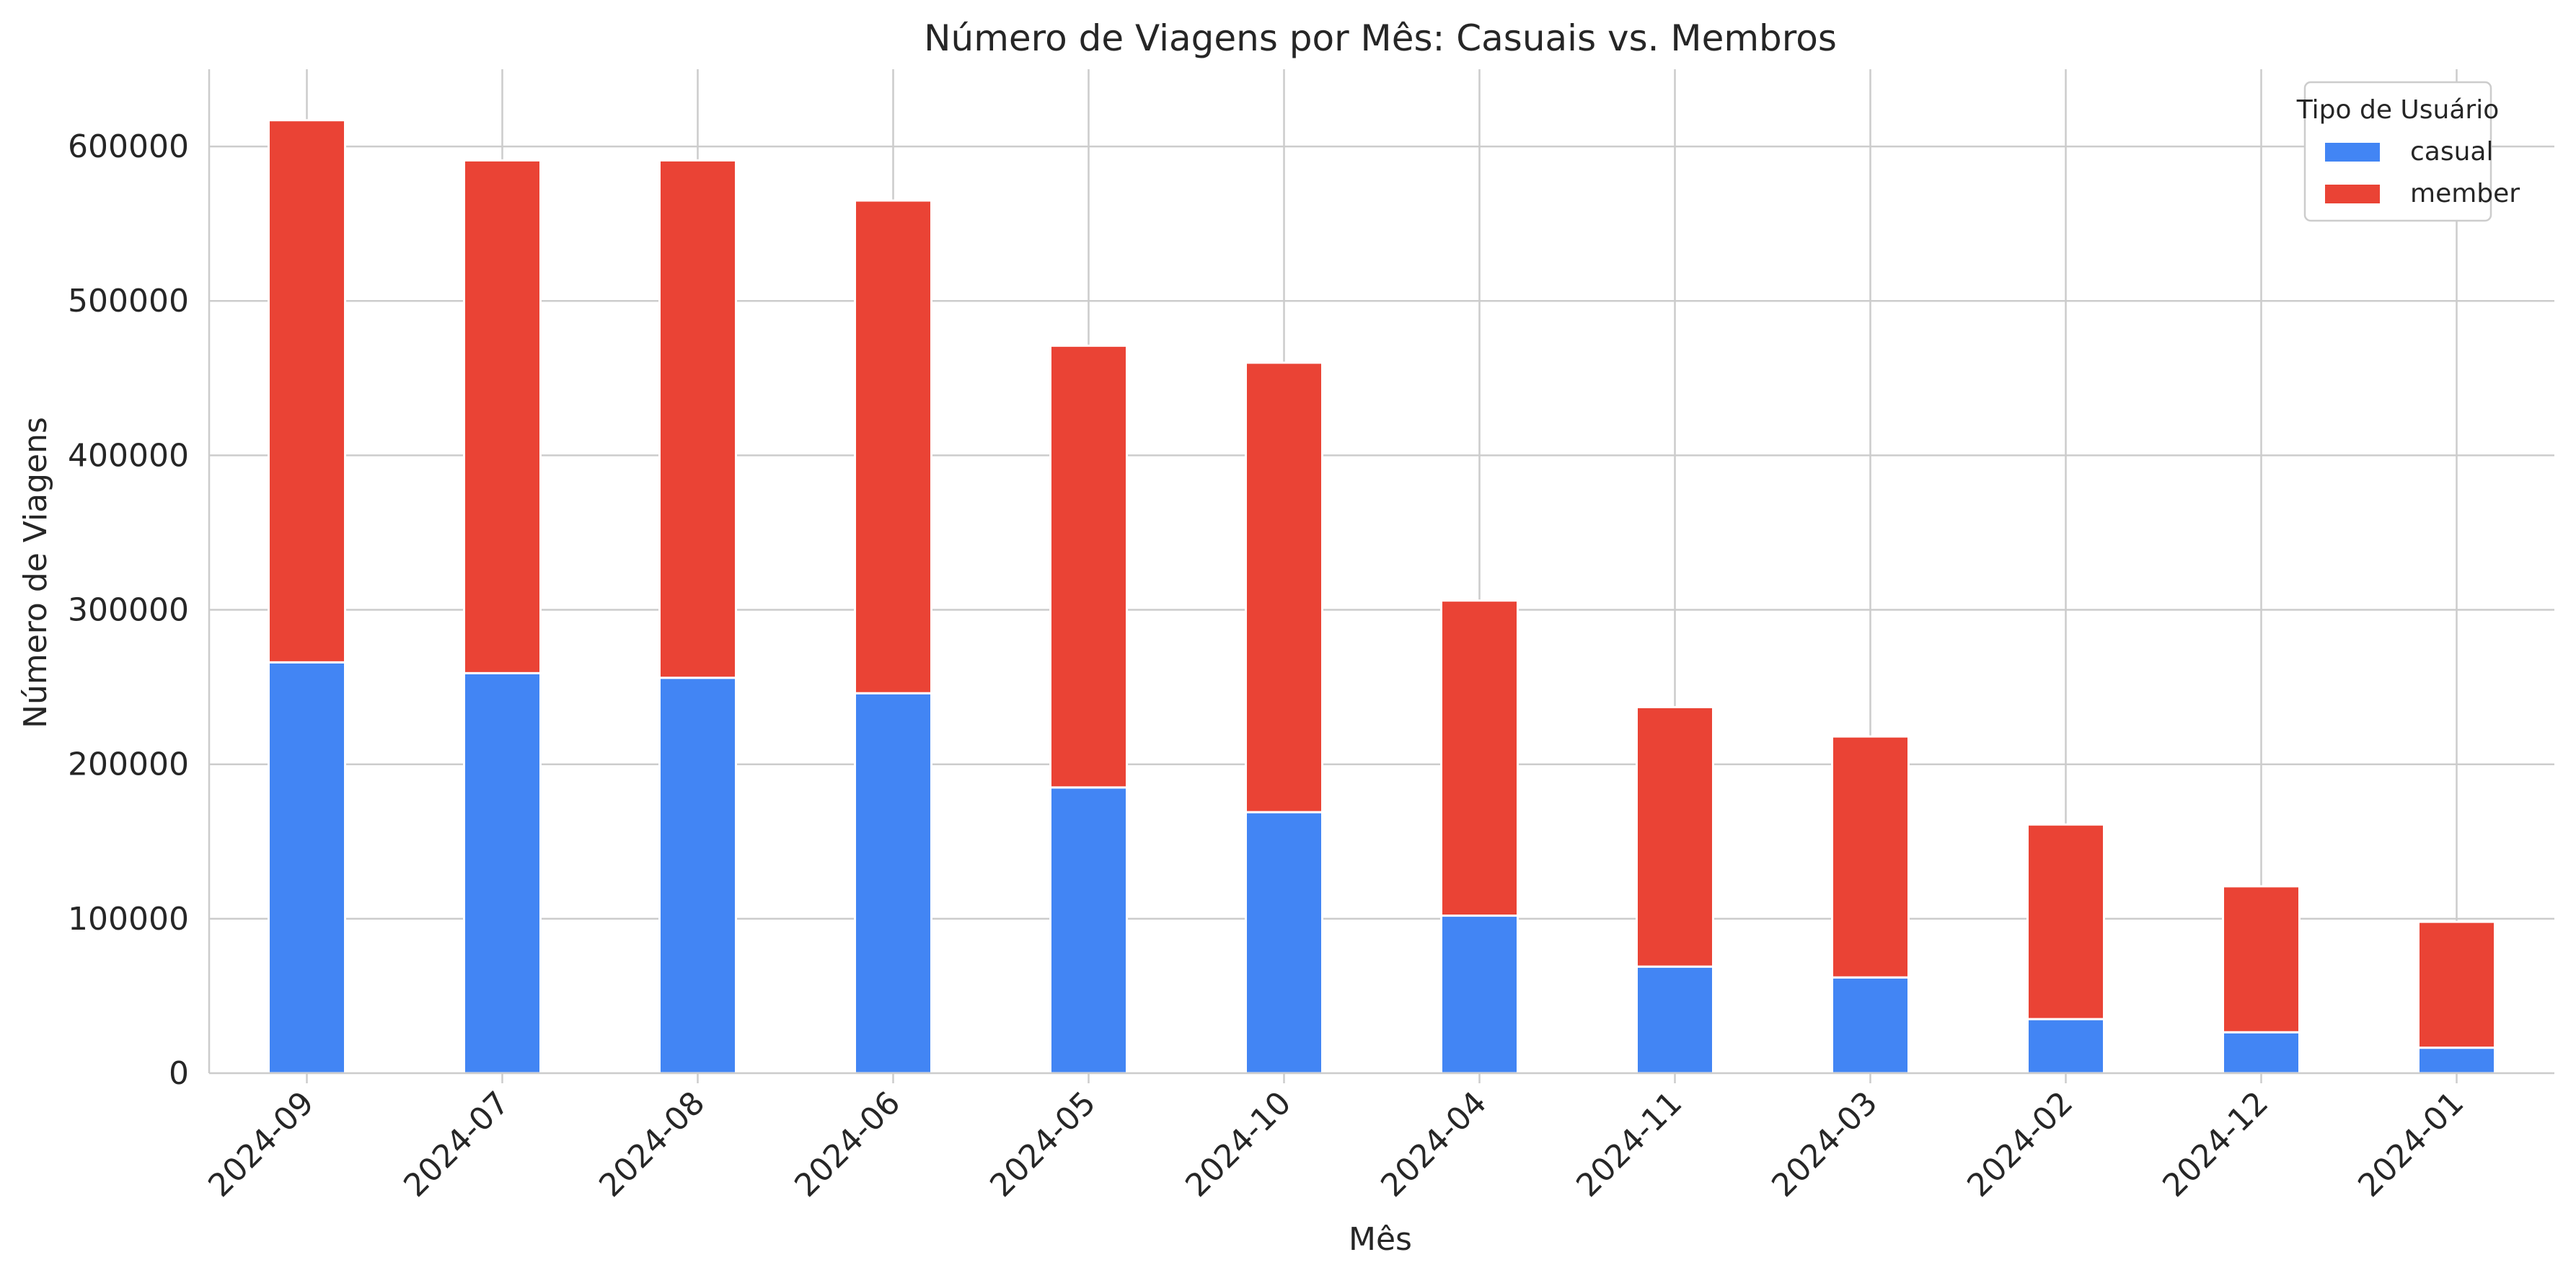 This screenshot has height=1278, width=2576. I want to click on y-tick-label: 100000, so click(128, 919).